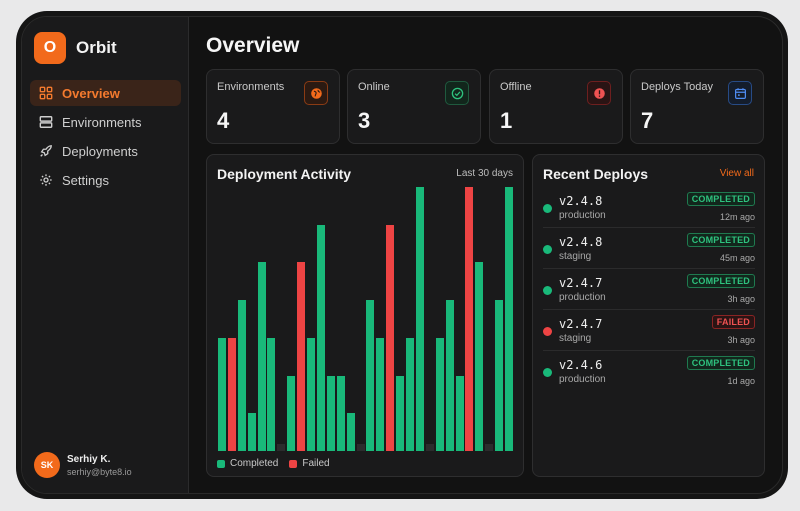  I want to click on sidebar-item-label: Deployments, so click(100, 151).